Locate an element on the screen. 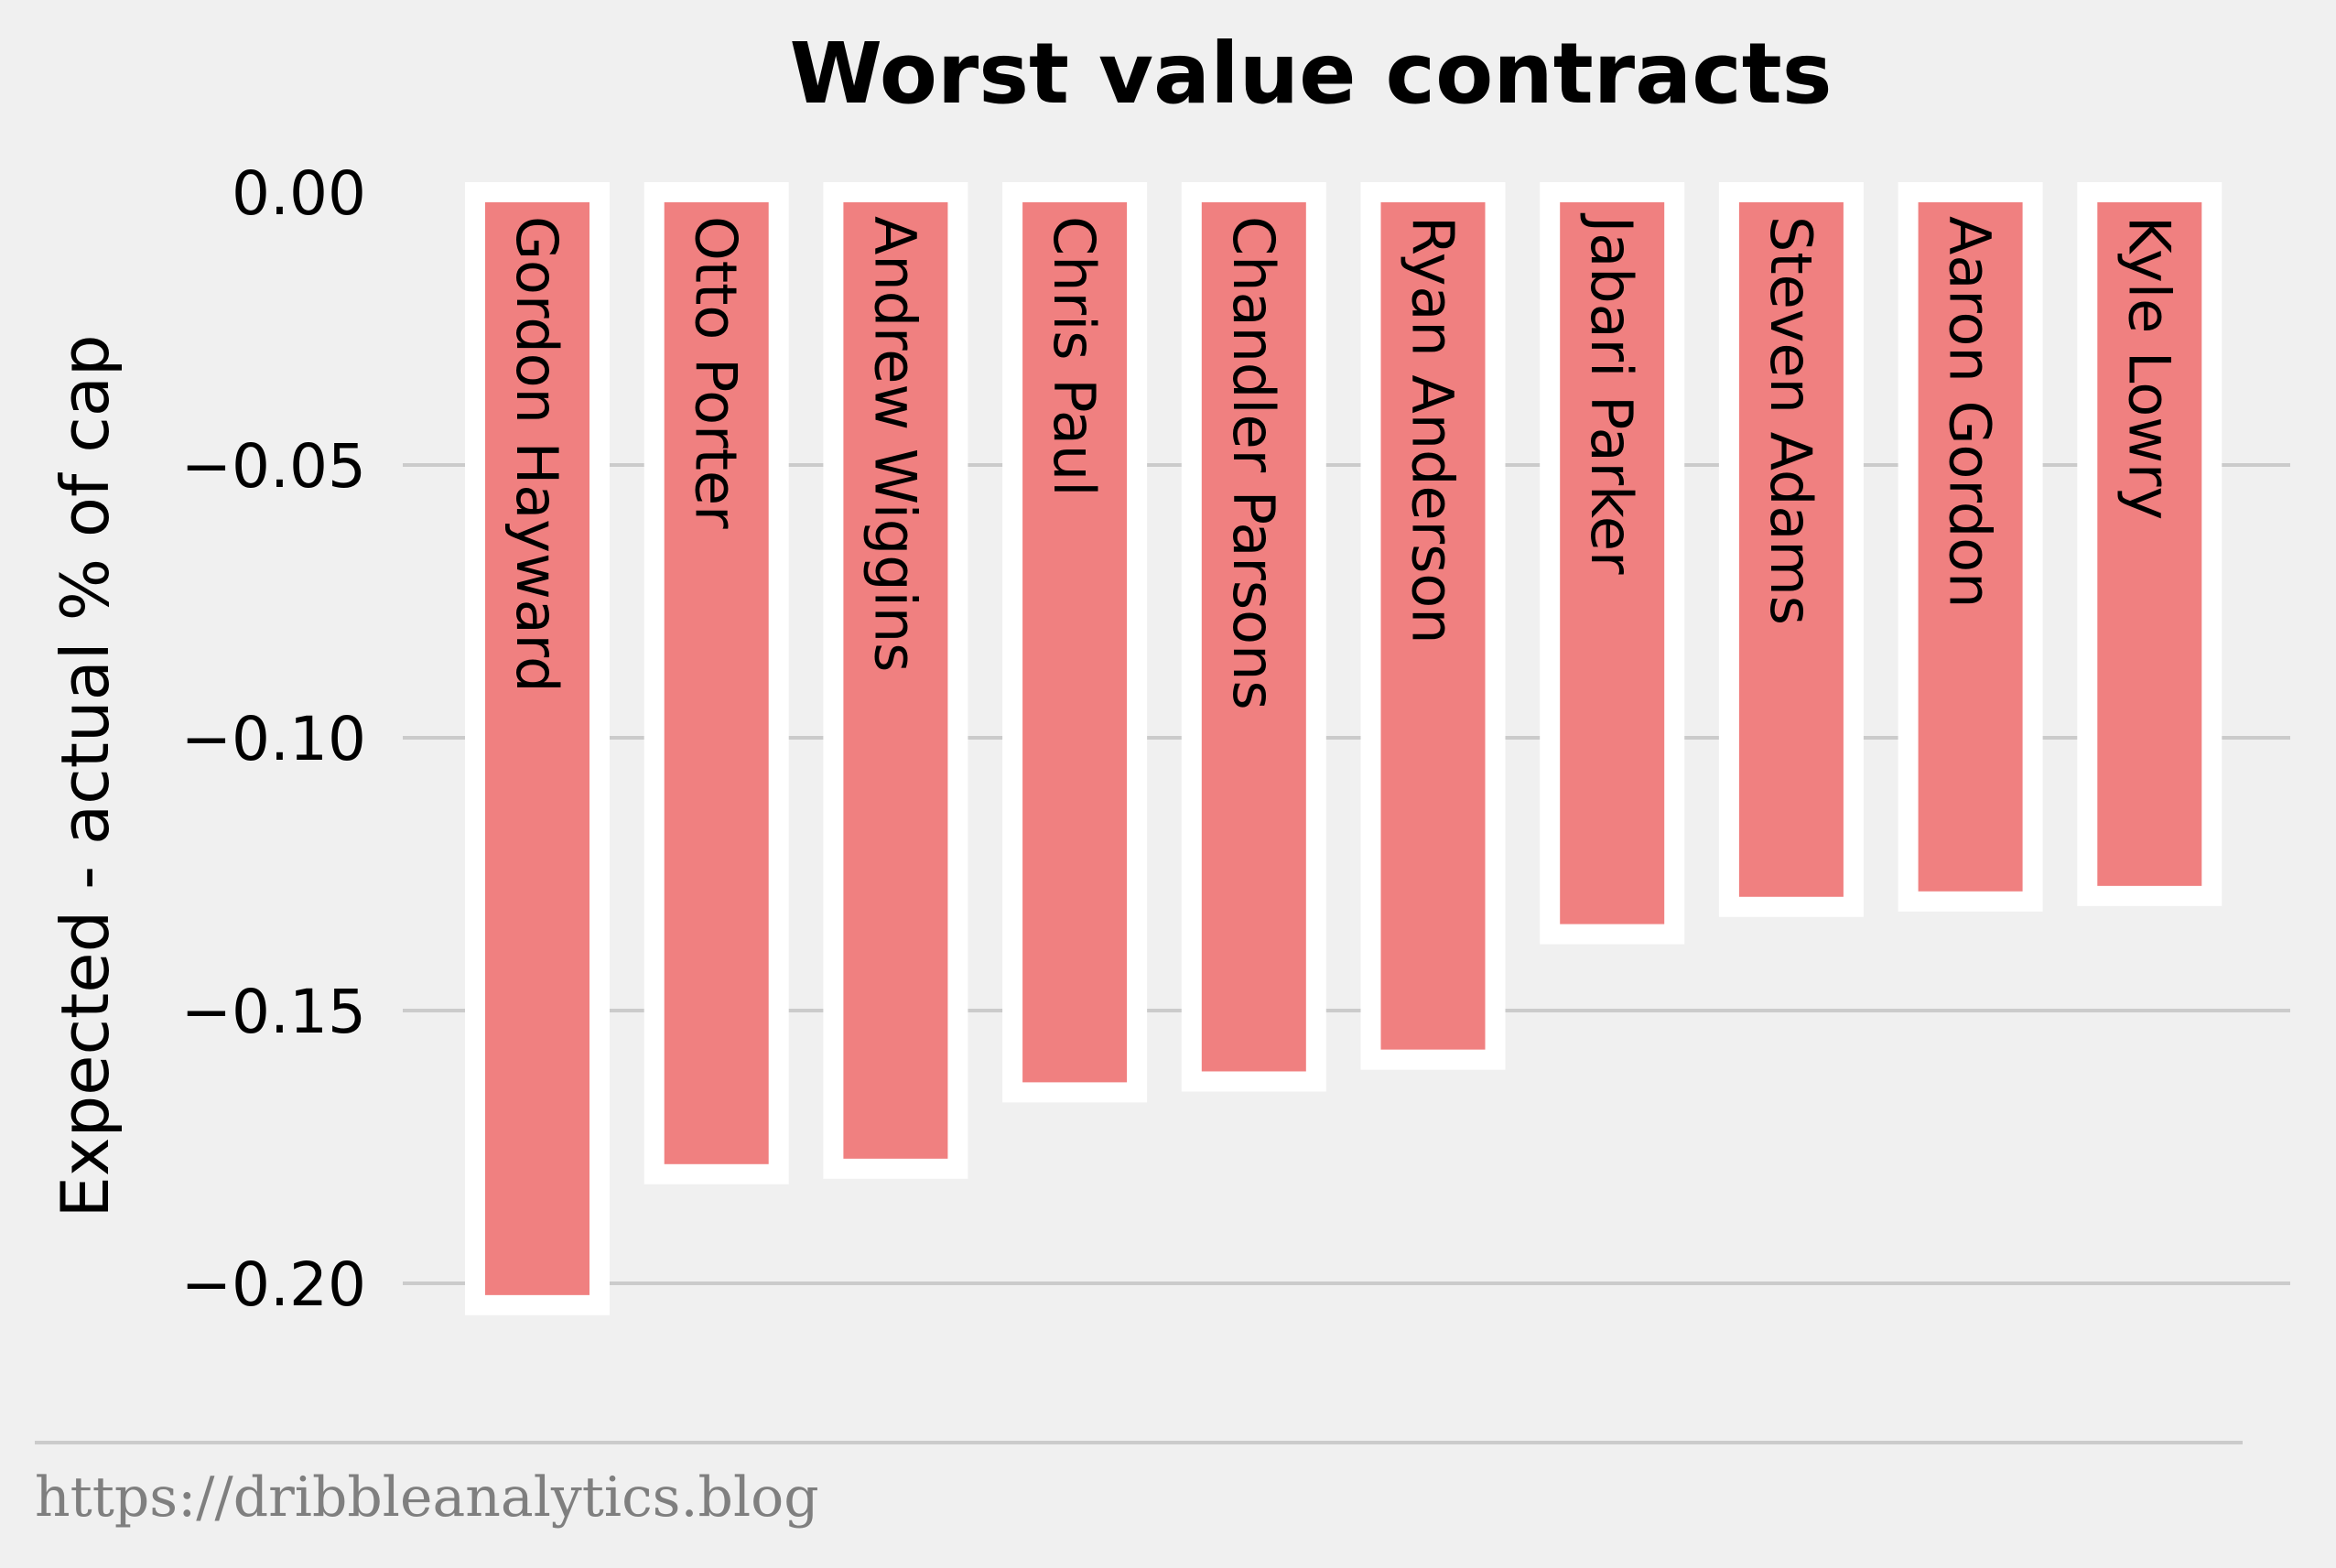  y-axis-ticks: 0.00 −0.05 −0.10 −0.15 −0.20 is located at coordinates (273, 739).